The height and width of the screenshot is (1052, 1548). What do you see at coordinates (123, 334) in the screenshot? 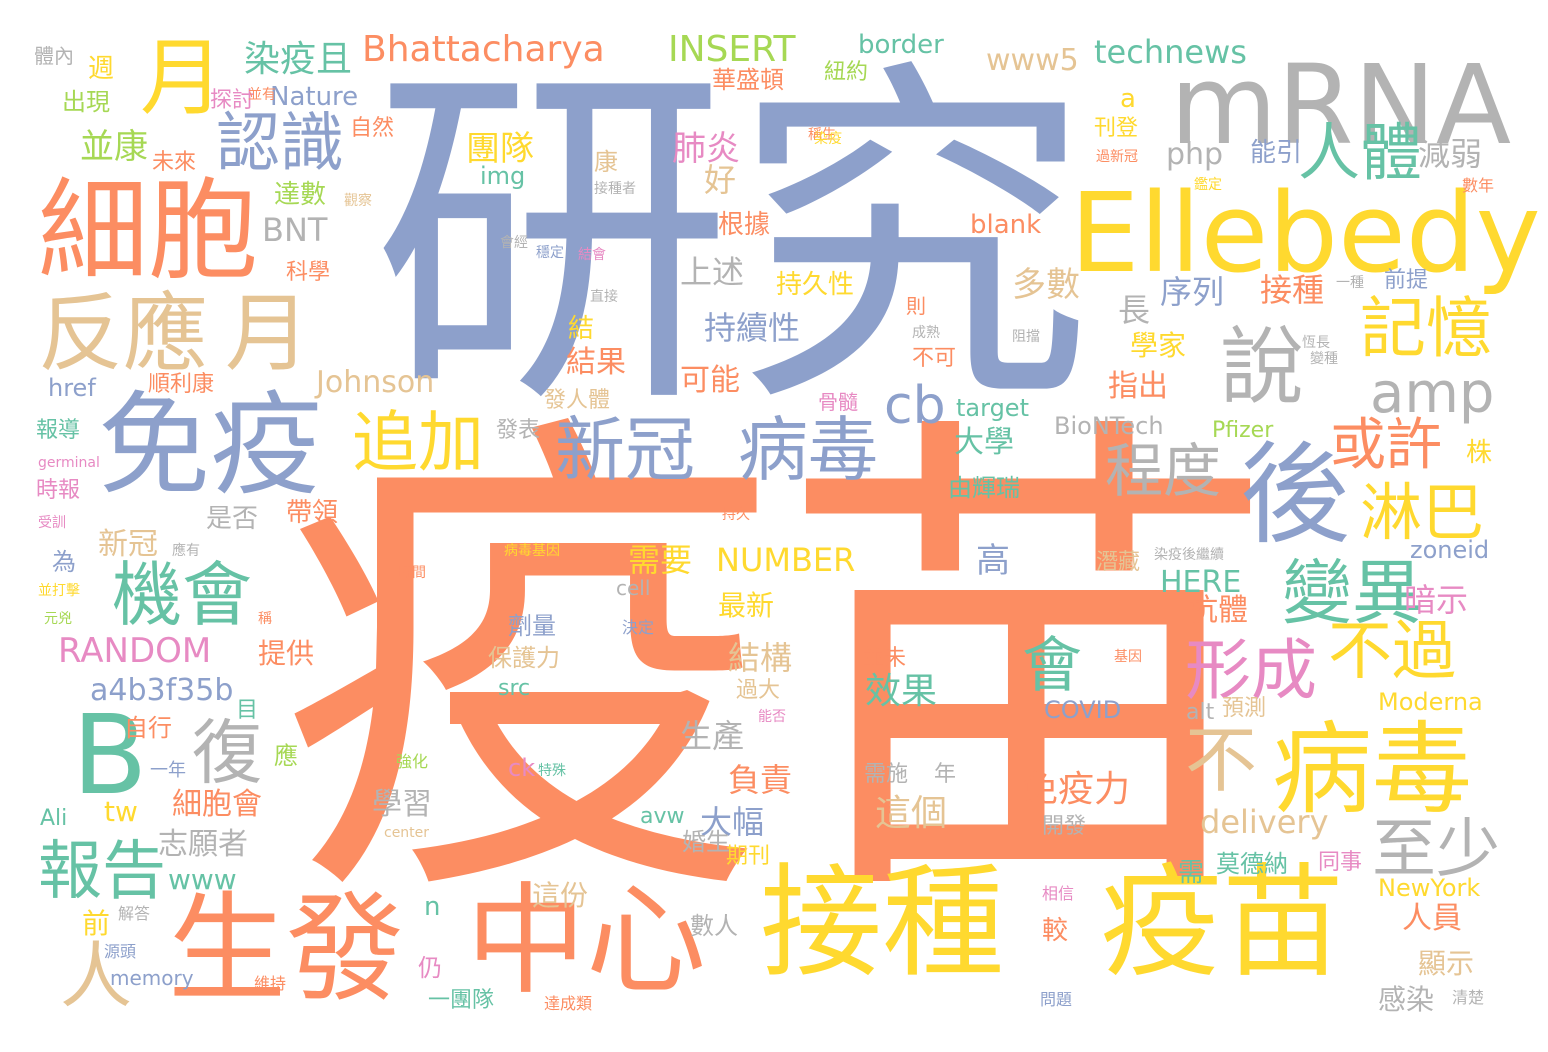
I see `word: 反應` at bounding box center [123, 334].